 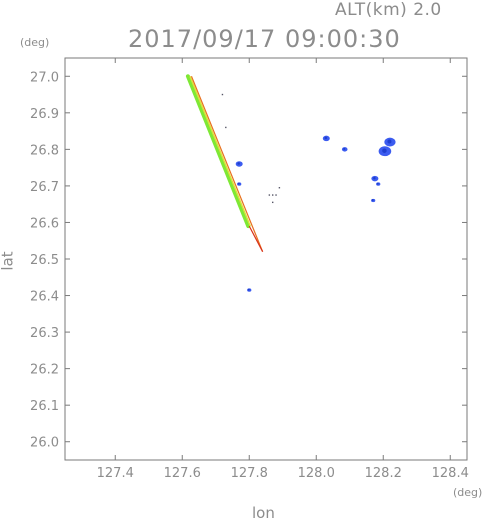 What do you see at coordinates (388, 10) in the screenshot?
I see `altitude-label: ALT(km) 2.0` at bounding box center [388, 10].